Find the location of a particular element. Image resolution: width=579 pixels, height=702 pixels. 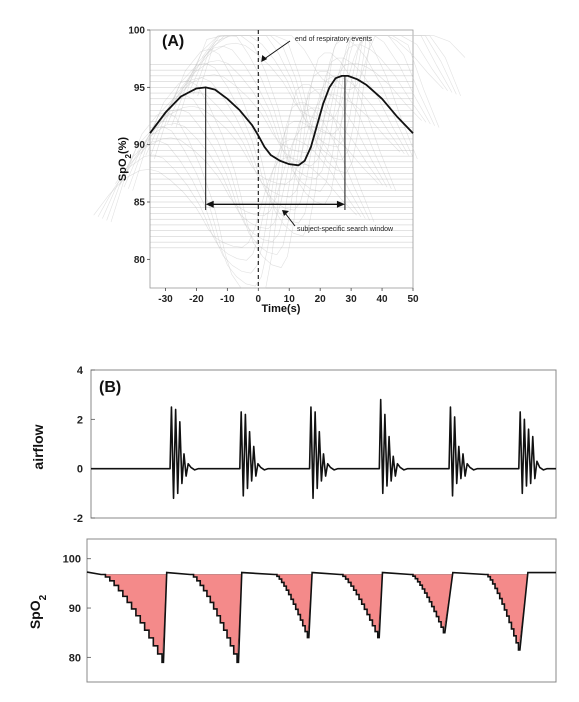

x-tick-label: 10 is located at coordinates (290, 299).